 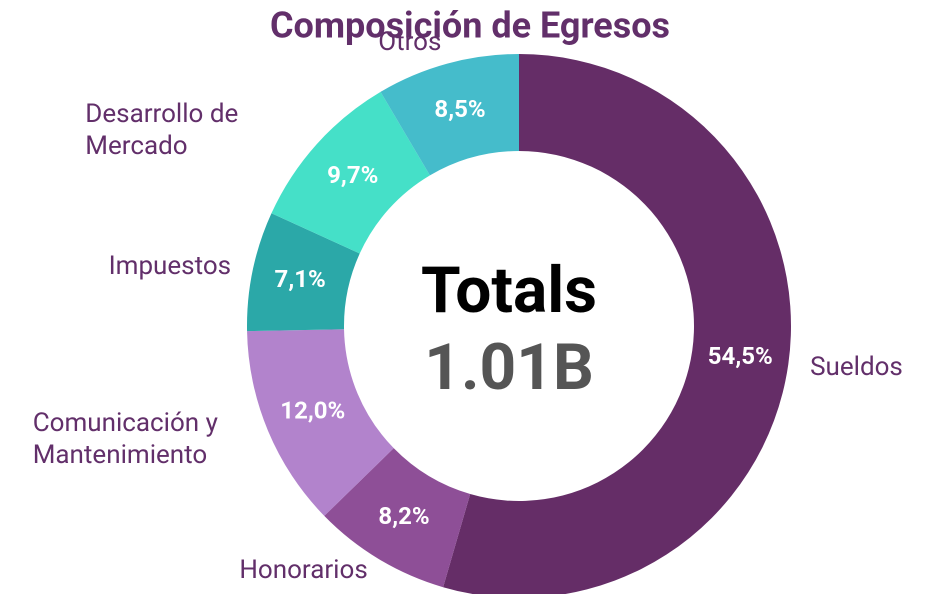 What do you see at coordinates (303, 570) in the screenshot?
I see `category-label: Honorarios` at bounding box center [303, 570].